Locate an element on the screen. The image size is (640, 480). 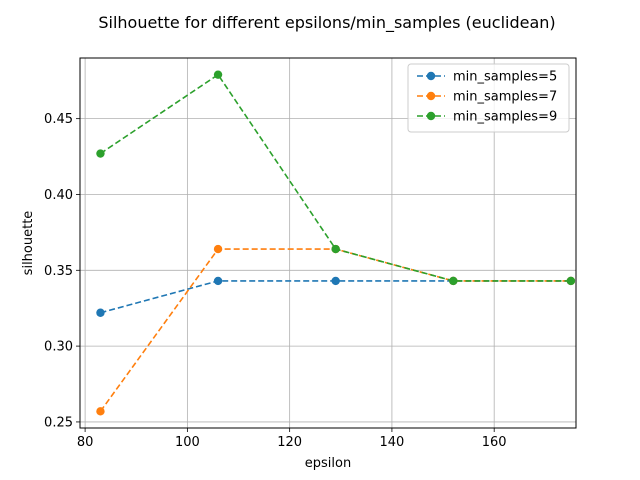
x-tick-label: 80 is located at coordinates (85, 442).